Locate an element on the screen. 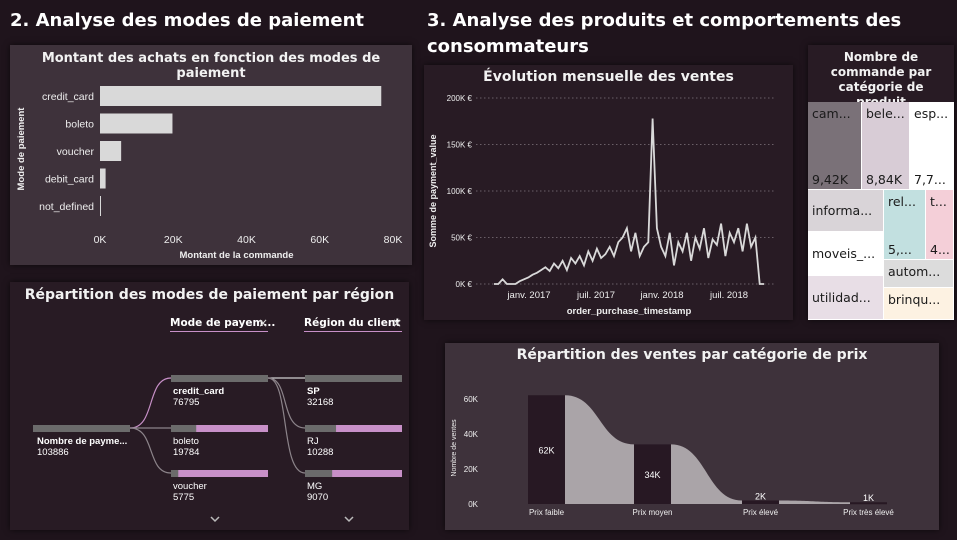 The width and height of the screenshot is (957, 540). treemap-cell: bele... 8,84K is located at coordinates (886, 146).